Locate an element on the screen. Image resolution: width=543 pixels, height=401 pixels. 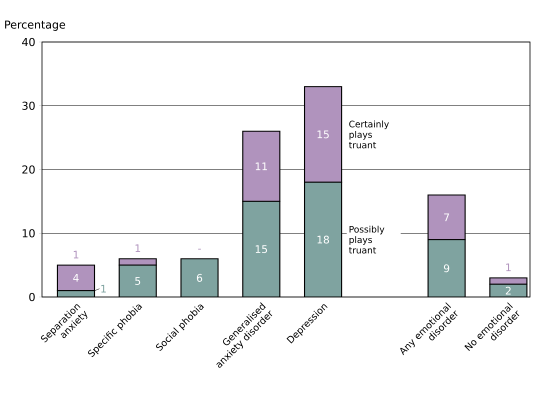
annotation: 1 is located at coordinates (76, 254).